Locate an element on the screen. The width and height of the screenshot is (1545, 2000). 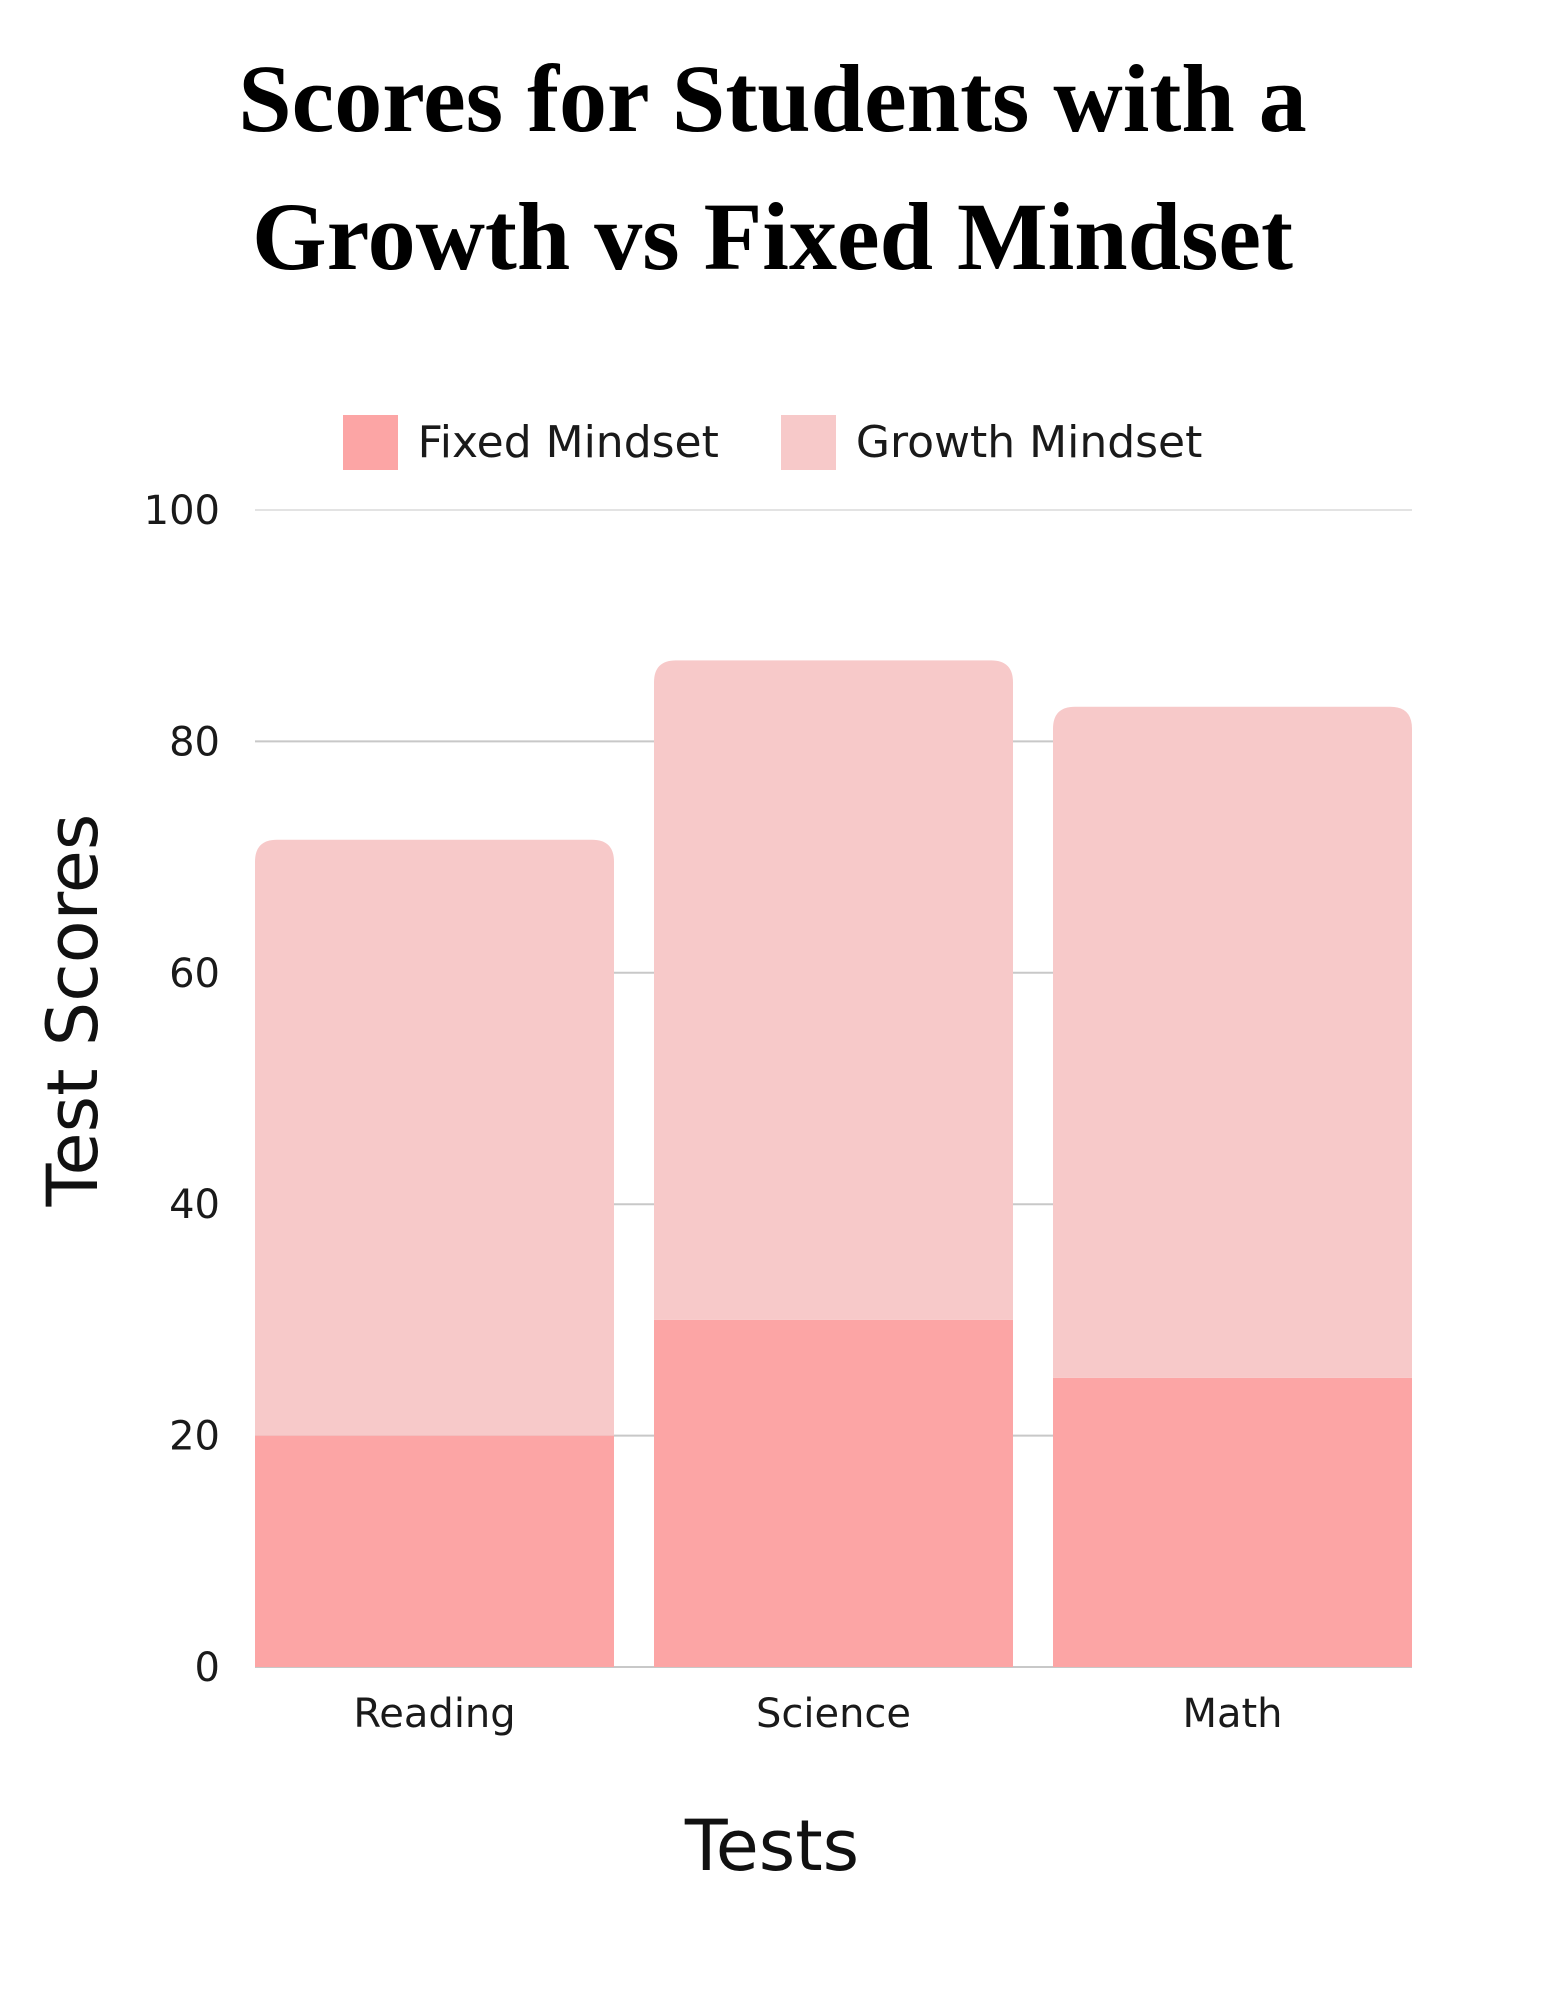
bar-reading-growth-mindset is located at coordinates (434, 1137).